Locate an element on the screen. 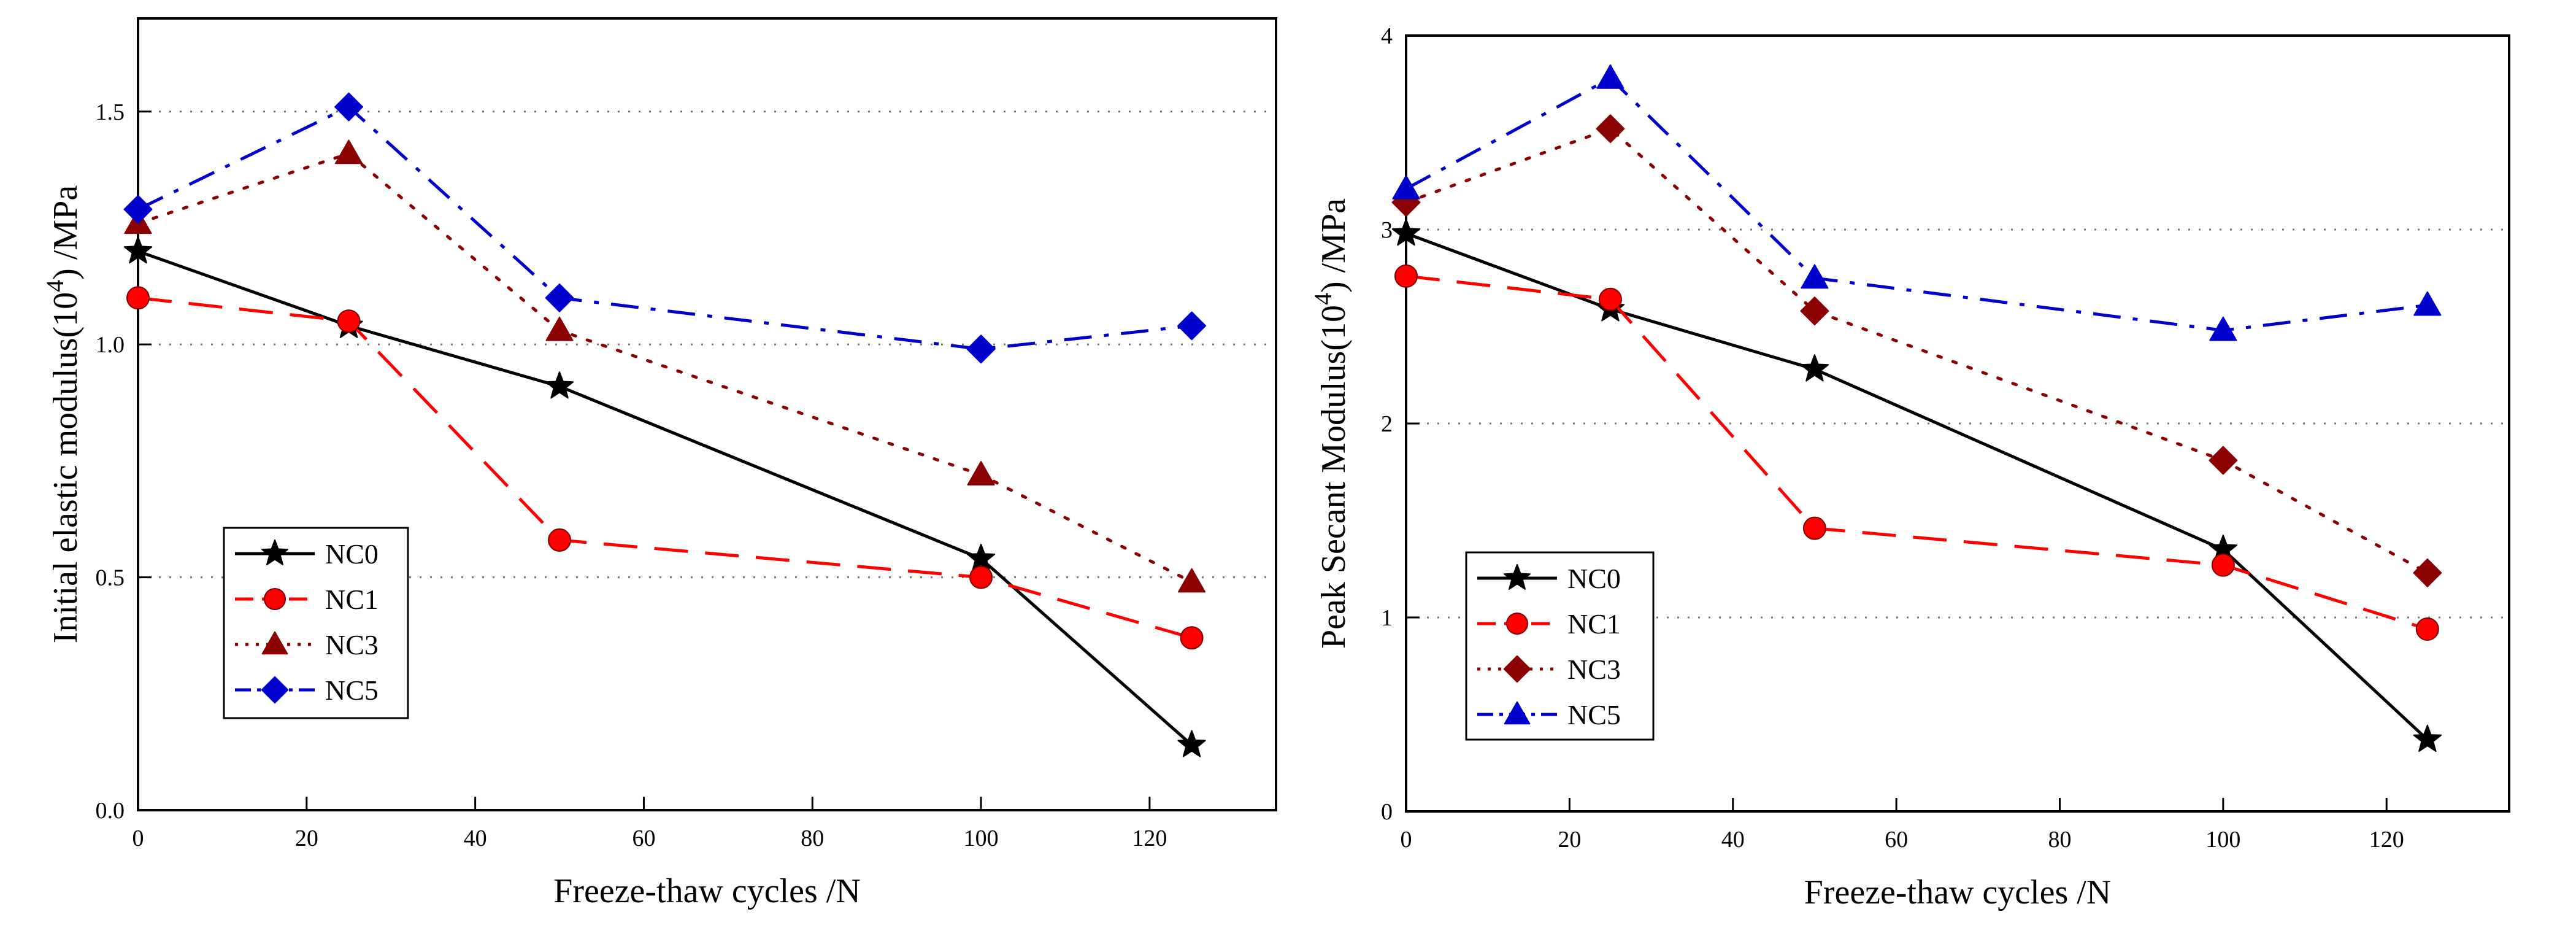 The width and height of the screenshot is (2576, 936). y-axis-title: Initial elastic modulus(104) /MPa is located at coordinates (63, 414).